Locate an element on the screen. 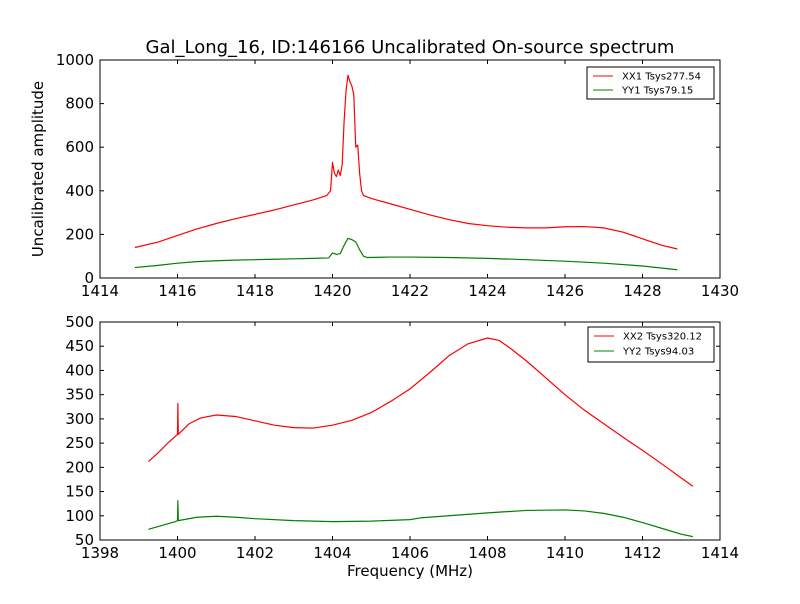 Image resolution: width=800 pixels, height=604 pixels. bottom-y-tick-label: 300 is located at coordinates (79, 419).